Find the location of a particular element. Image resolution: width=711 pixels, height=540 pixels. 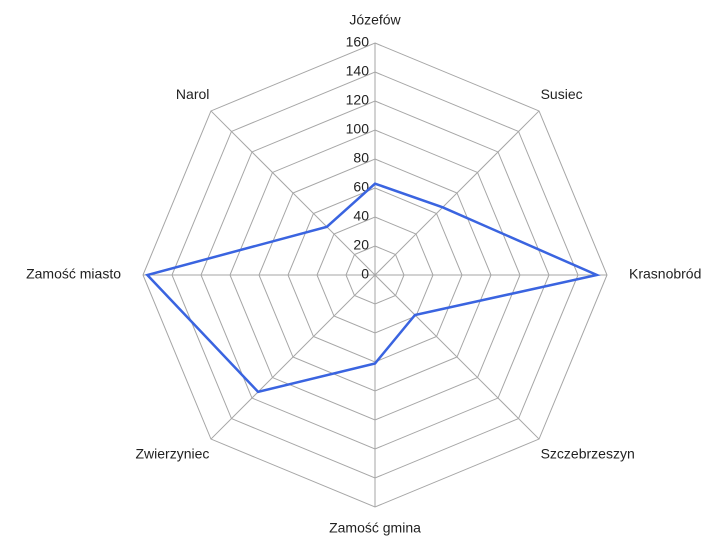

r-tick-label: 20 is located at coordinates (361, 245).